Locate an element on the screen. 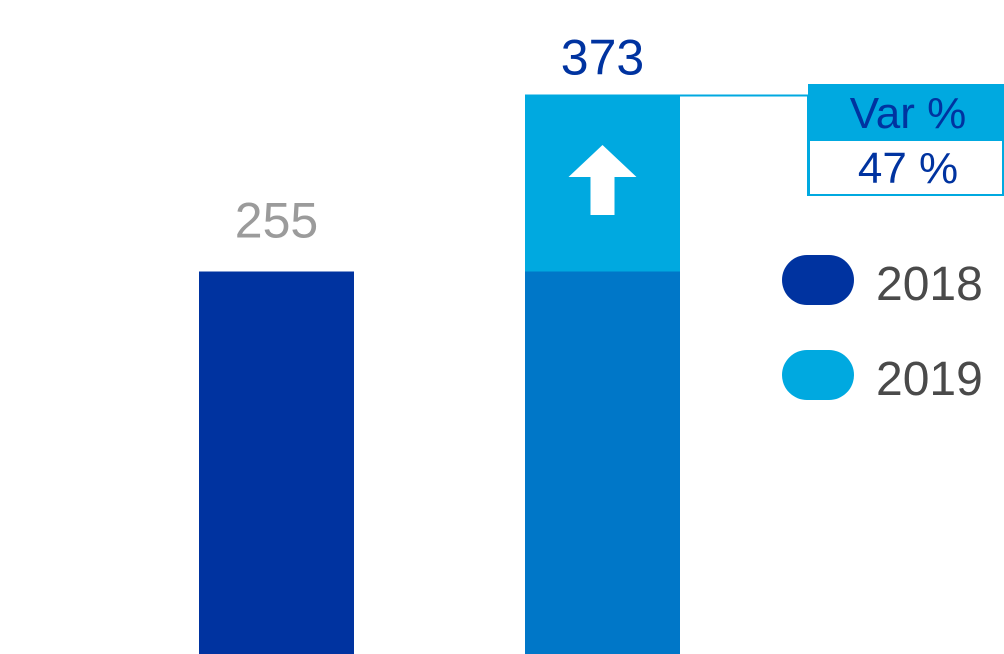 The image size is (1004, 654). variation-box: Var % 47 % is located at coordinates (906, 140).